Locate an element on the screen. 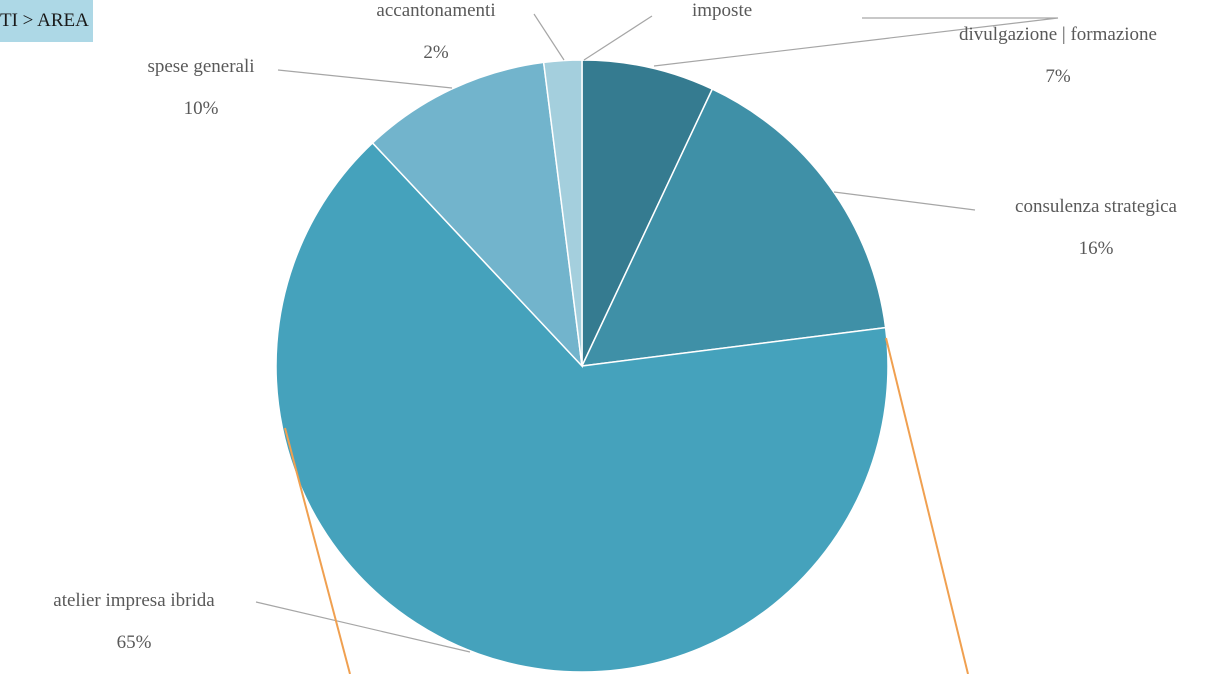  data-value-atelier-impresa-ibrida: 65% is located at coordinates (134, 642).